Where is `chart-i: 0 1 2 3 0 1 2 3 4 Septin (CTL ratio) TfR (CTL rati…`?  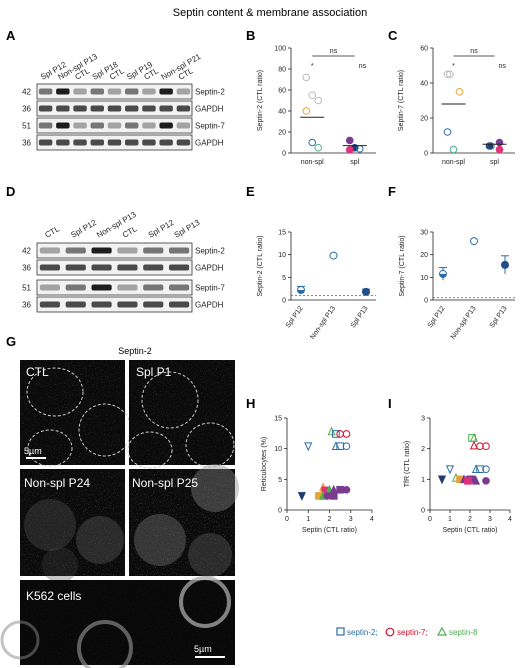 chart-i: 0 1 2 3 0 1 2 3 4 Septin (CTL ratio) TfR (CTL rati… is located at coordinates (458, 475).